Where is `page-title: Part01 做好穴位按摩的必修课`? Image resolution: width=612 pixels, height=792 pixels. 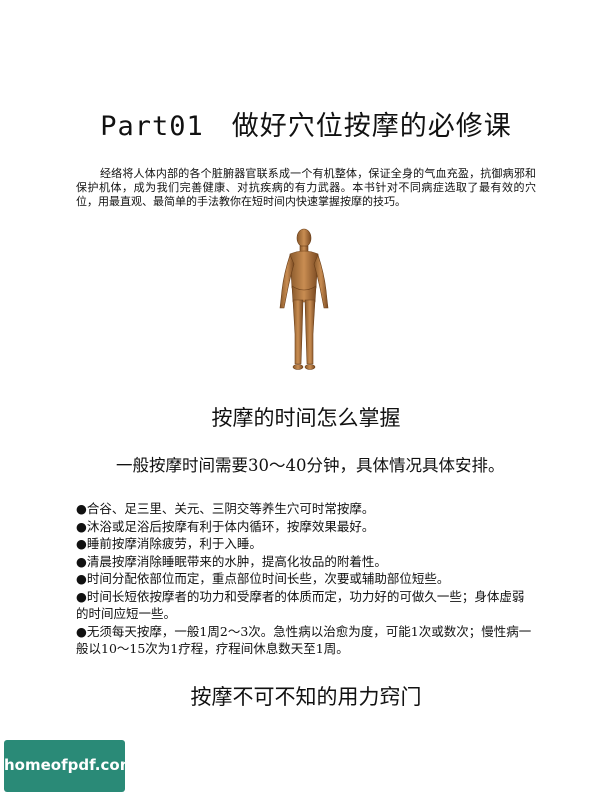
page-title: Part01 做好穴位按摩的必修课 is located at coordinates (306, 123).